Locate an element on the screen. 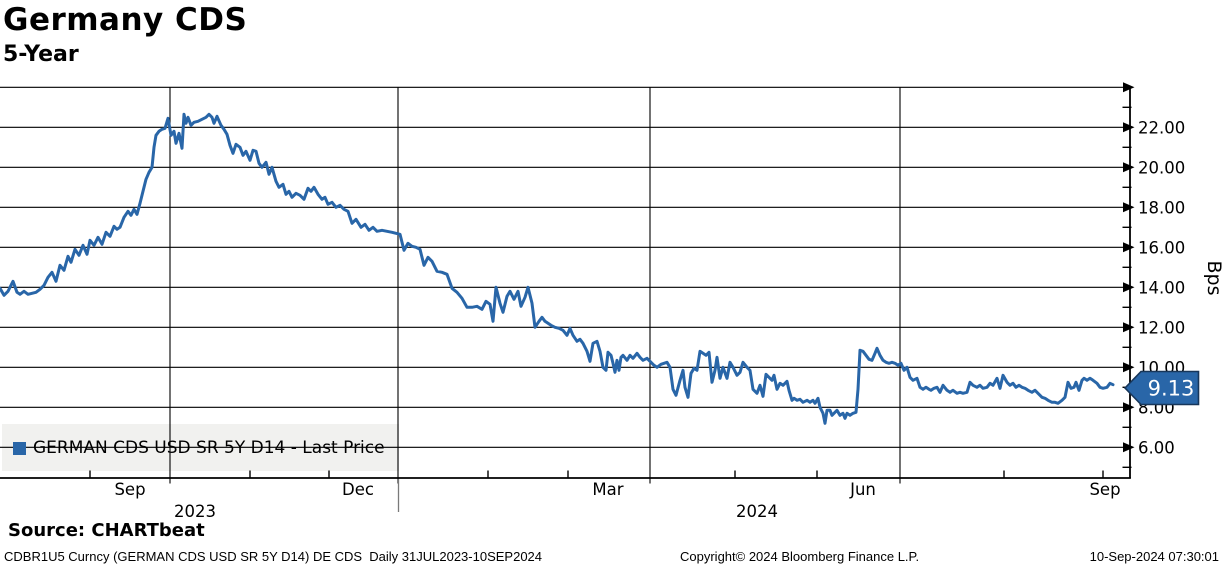  last-price-badge: 9.13 is located at coordinates (1161, 388).